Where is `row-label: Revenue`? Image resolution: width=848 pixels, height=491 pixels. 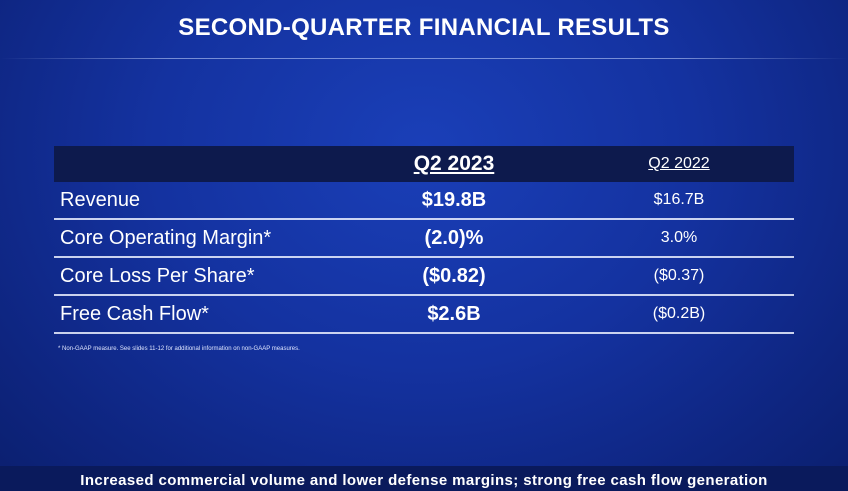 row-label: Revenue is located at coordinates (100, 199).